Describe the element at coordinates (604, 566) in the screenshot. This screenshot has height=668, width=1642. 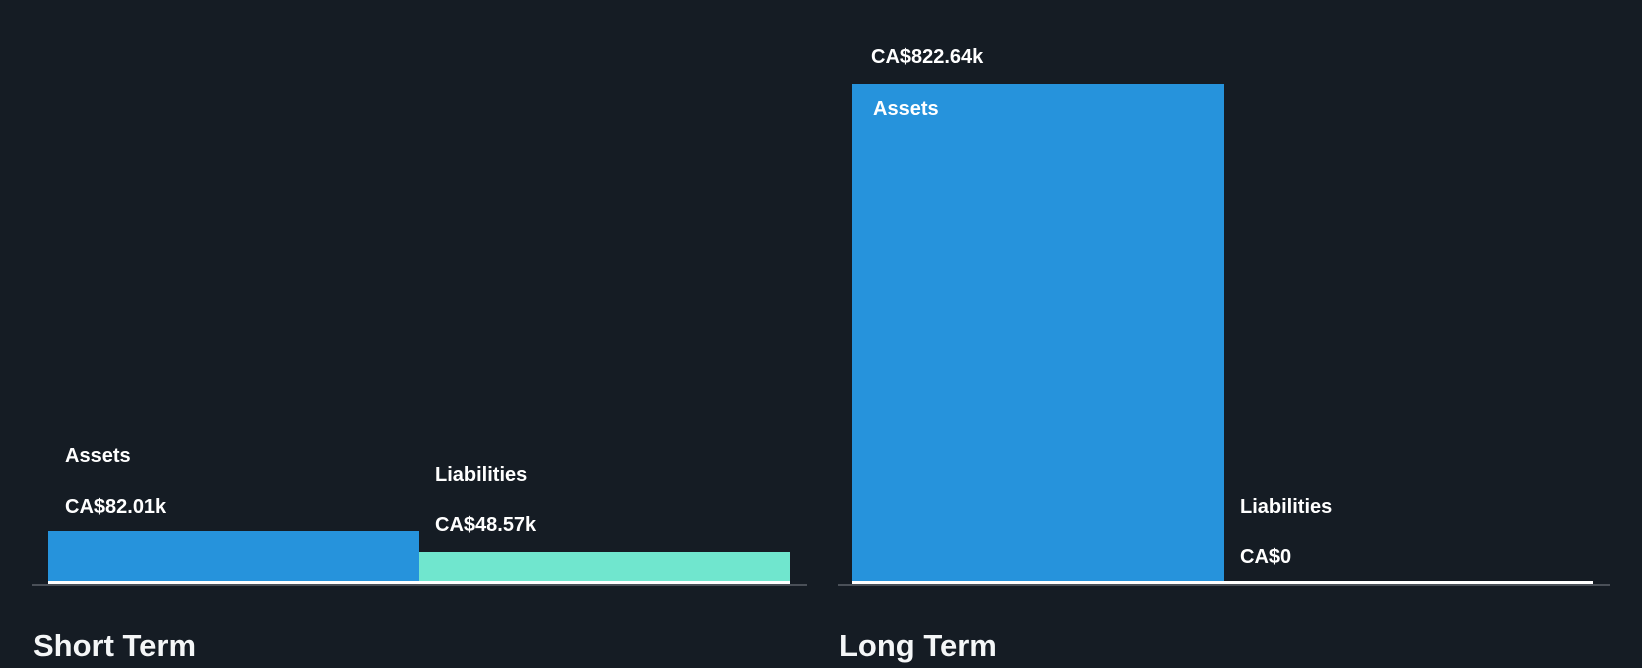
I see `short-term-liabilities-bar` at that location.